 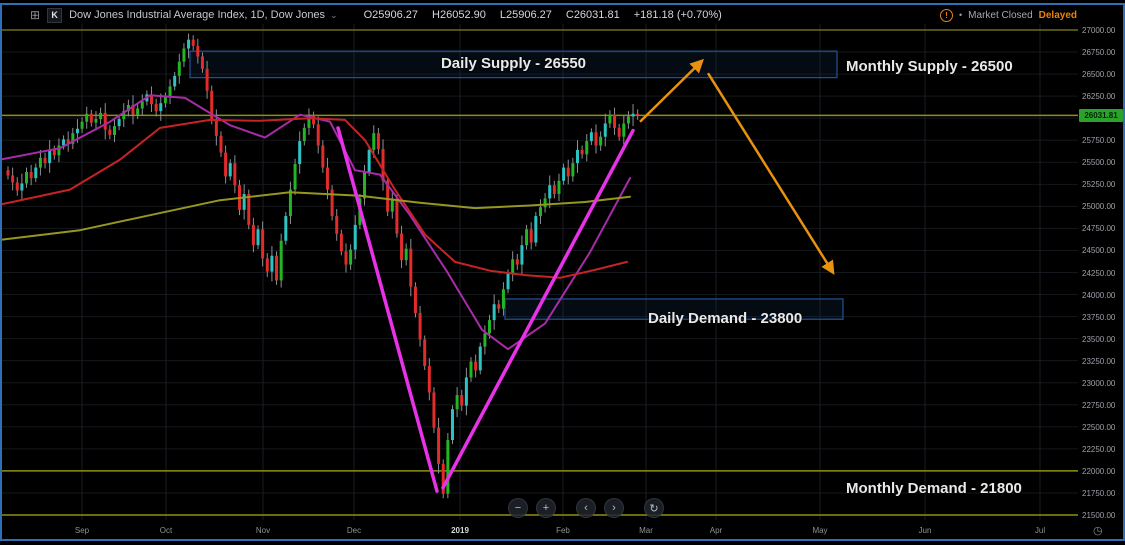 I want to click on time-tick-label: Jul, so click(x=1040, y=530).